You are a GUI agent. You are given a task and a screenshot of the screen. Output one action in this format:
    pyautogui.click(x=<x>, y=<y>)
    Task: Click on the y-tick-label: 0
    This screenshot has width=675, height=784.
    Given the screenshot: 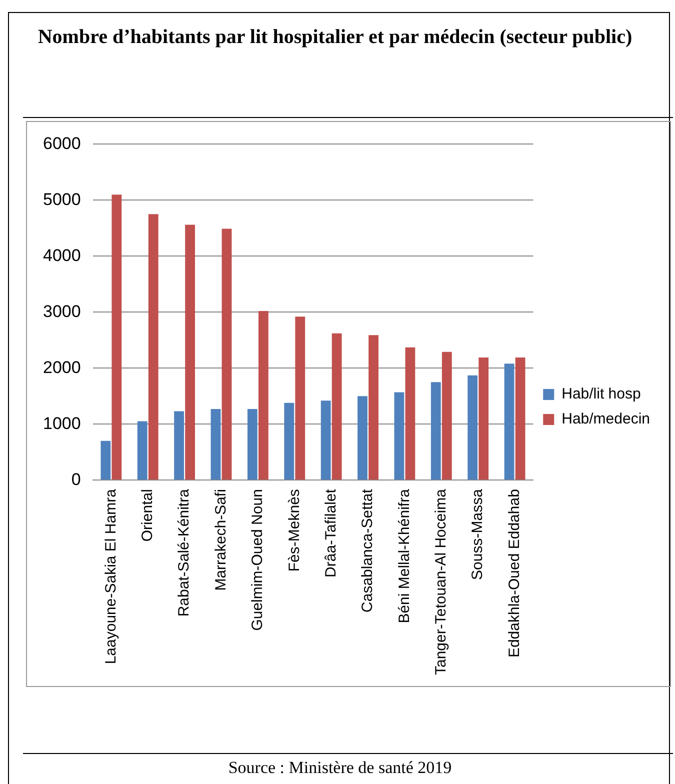 What is the action you would take?
    pyautogui.click(x=76, y=479)
    